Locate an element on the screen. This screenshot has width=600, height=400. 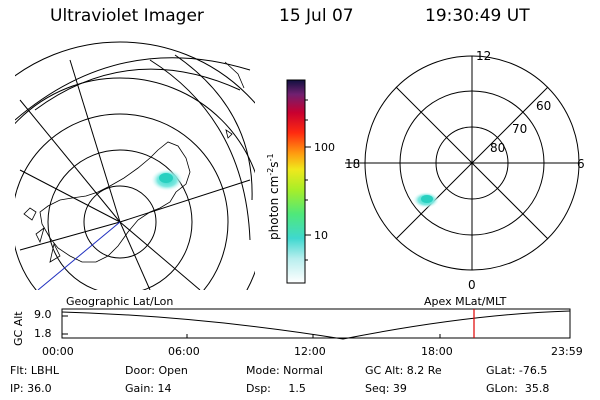
timeline-panel: GC Alt is located at coordinates (291, 327).